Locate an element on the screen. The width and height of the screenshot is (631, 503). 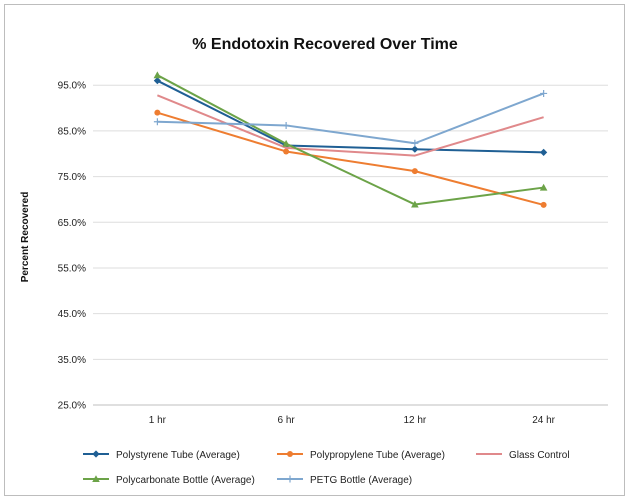
x-tick-label: 12 hr is located at coordinates (414, 420).